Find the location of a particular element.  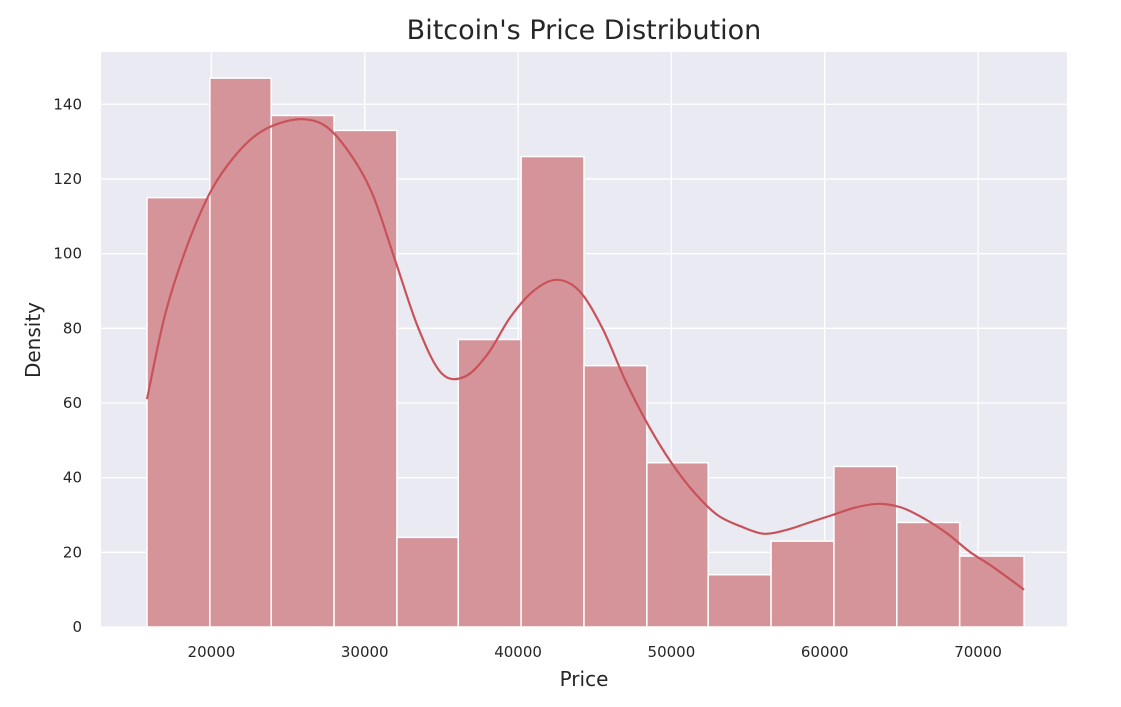

y-axis-label: Density is located at coordinates (33, 340).